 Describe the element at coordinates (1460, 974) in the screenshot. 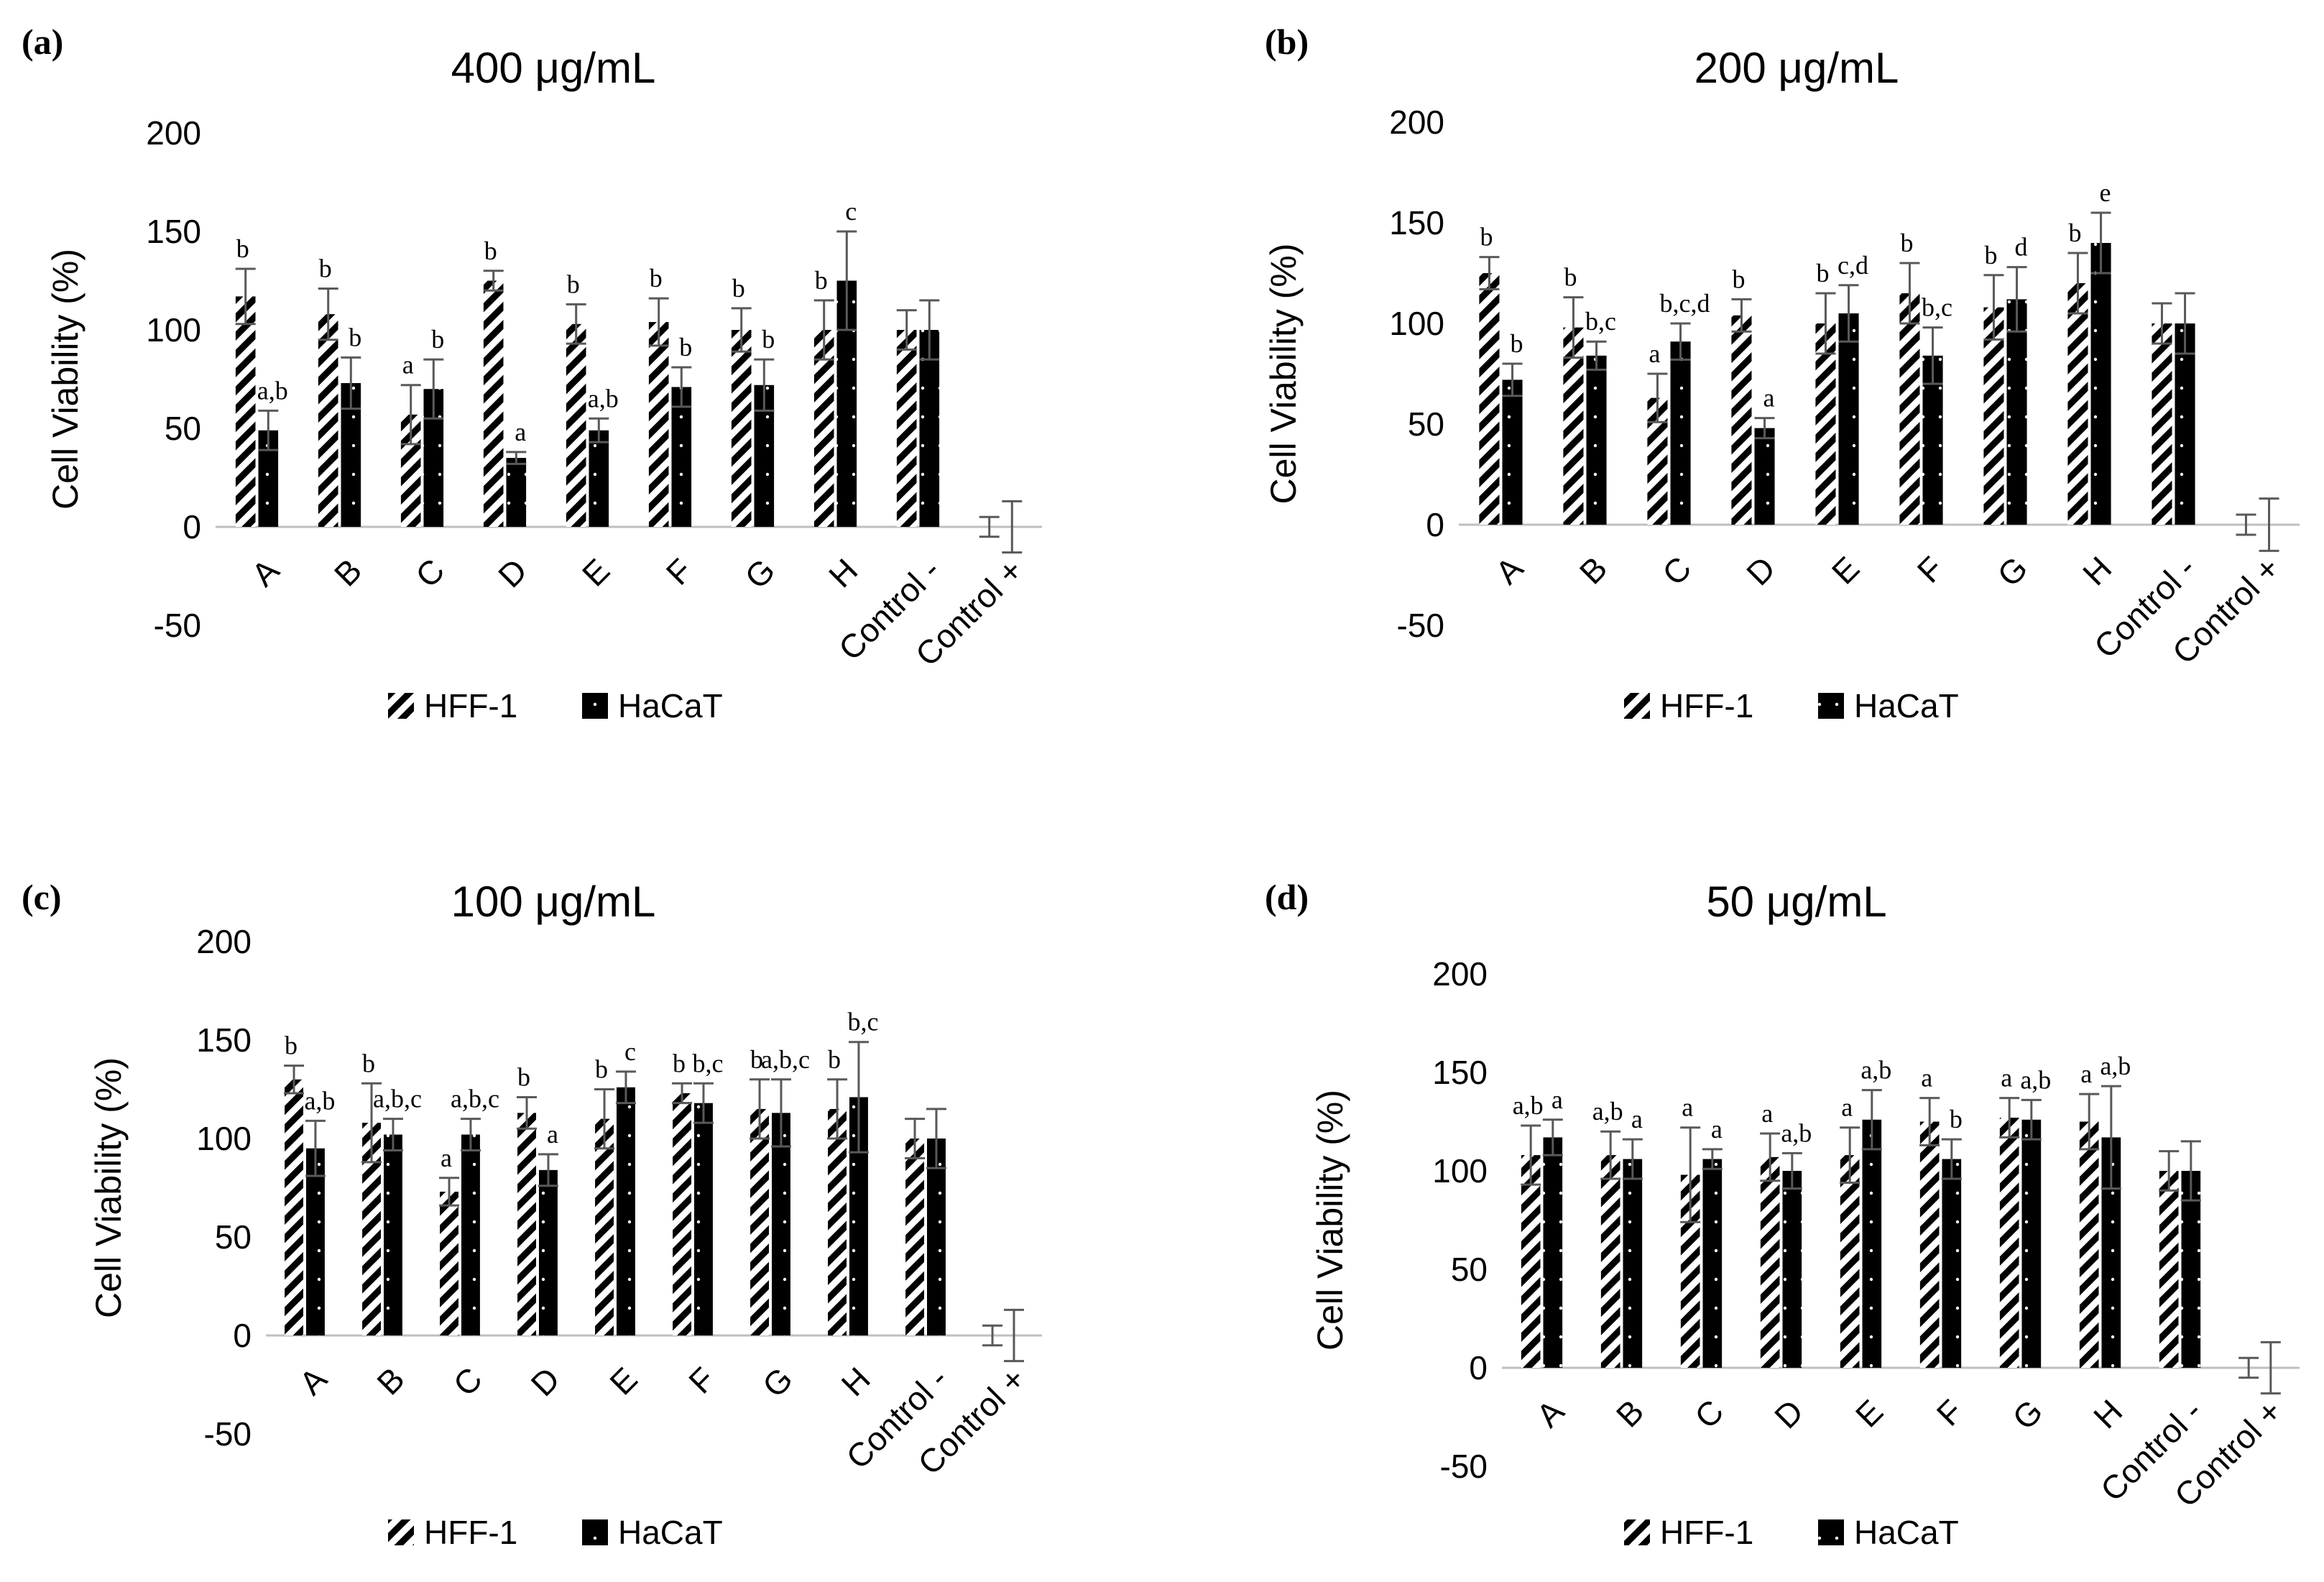

I see `chart3-ytick-label: 200` at that location.